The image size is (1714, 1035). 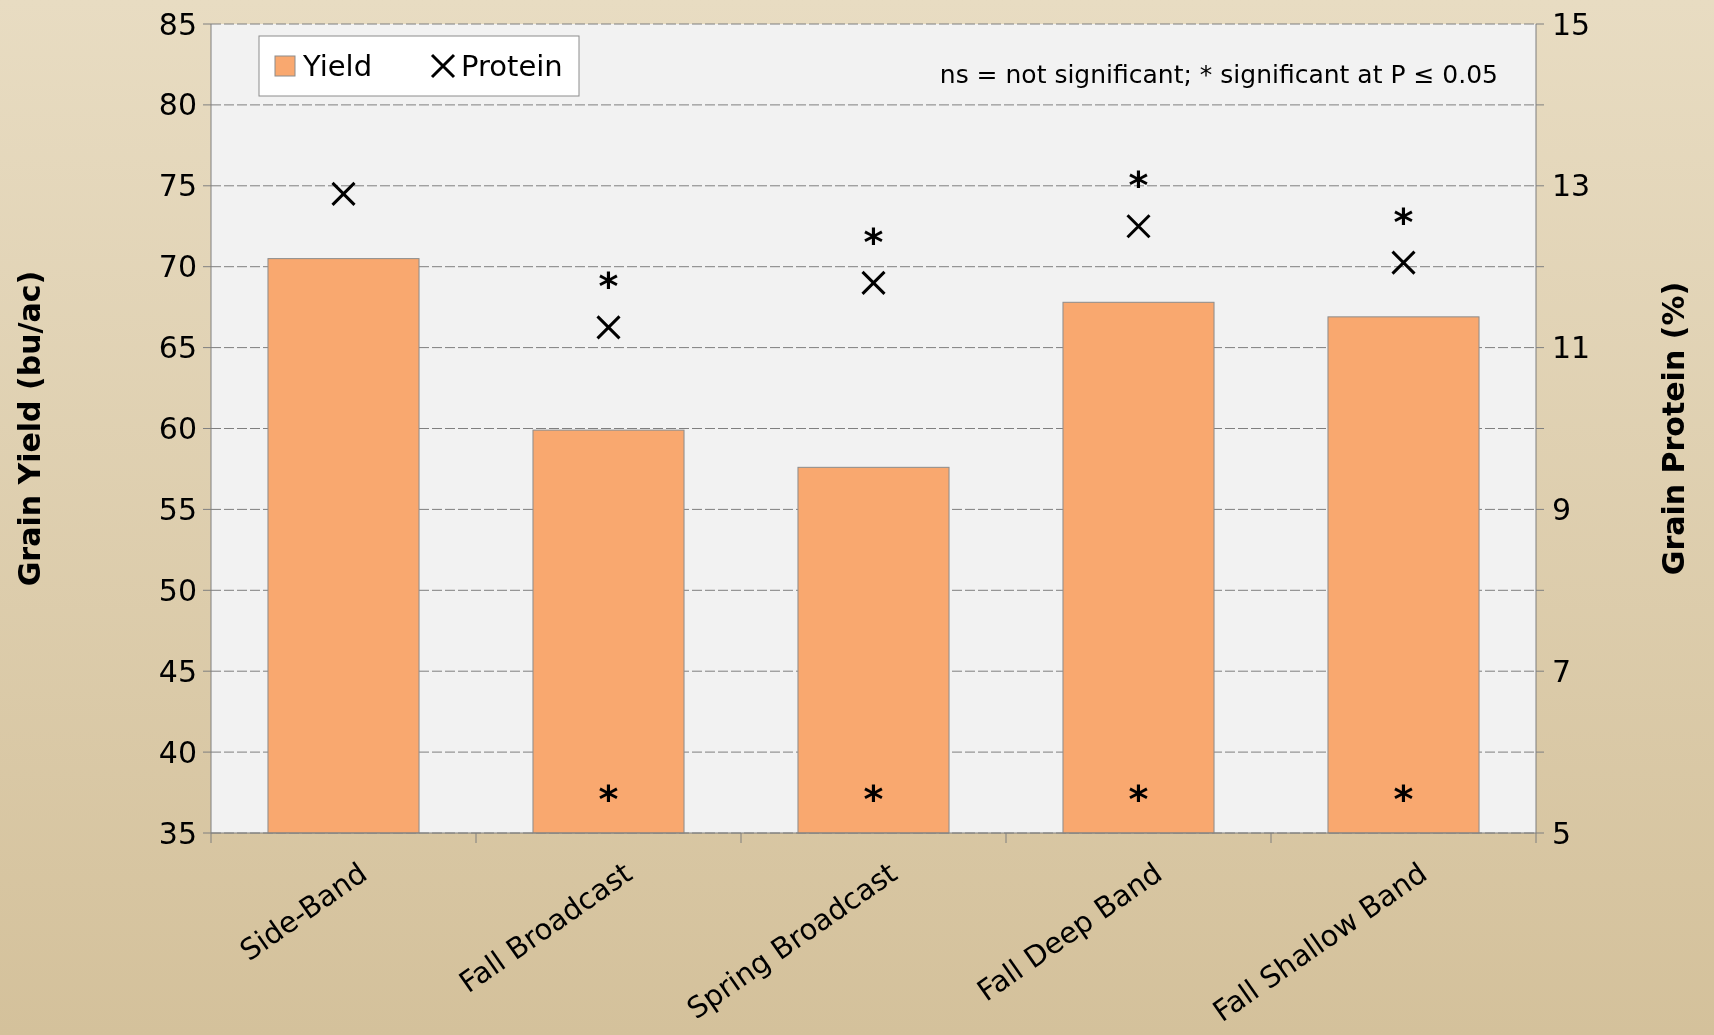 What do you see at coordinates (177, 24) in the screenshot?
I see `y-tick-label: 85` at bounding box center [177, 24].